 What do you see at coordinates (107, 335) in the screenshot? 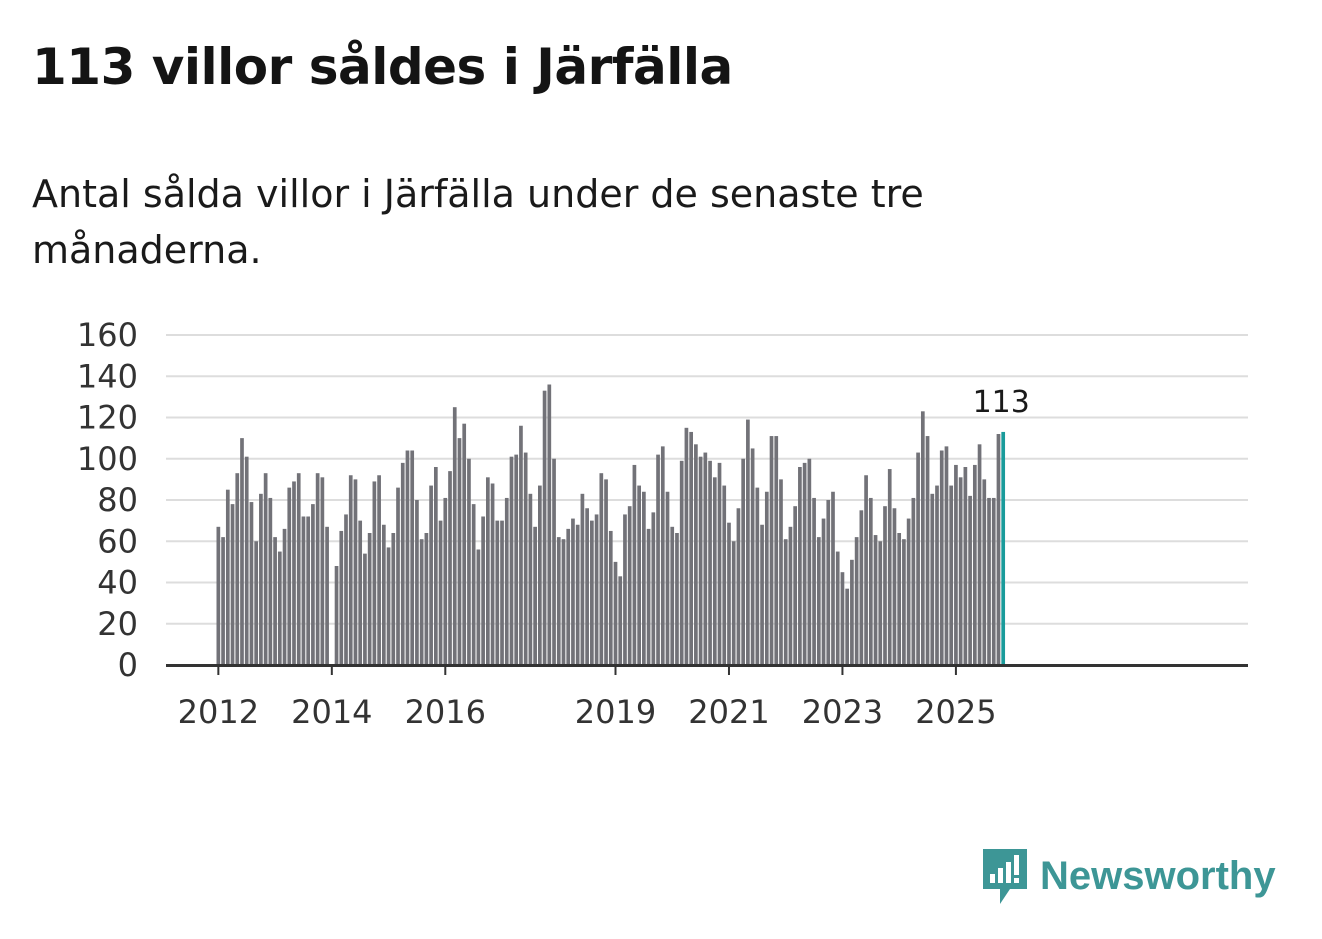
I see `y-tick-label: 160` at bounding box center [107, 335].